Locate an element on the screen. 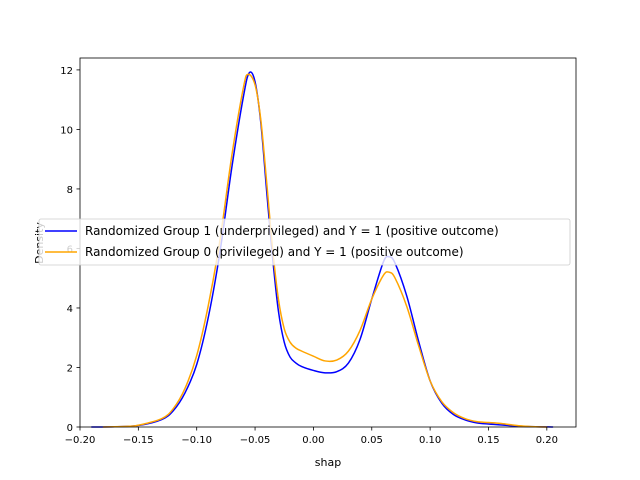 This screenshot has height=480, width=640. y-tick-label: 4 is located at coordinates (70, 309).